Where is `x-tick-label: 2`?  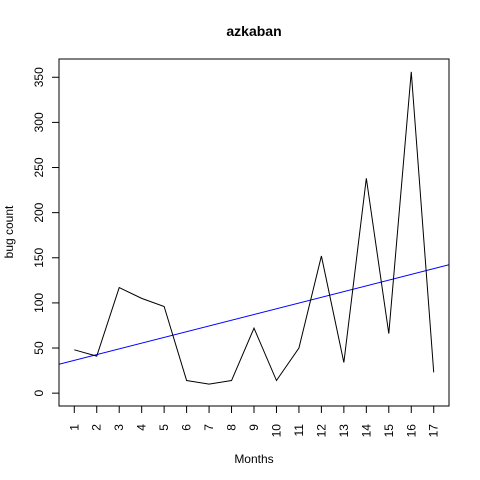
x-tick-label: 2 is located at coordinates (97, 427).